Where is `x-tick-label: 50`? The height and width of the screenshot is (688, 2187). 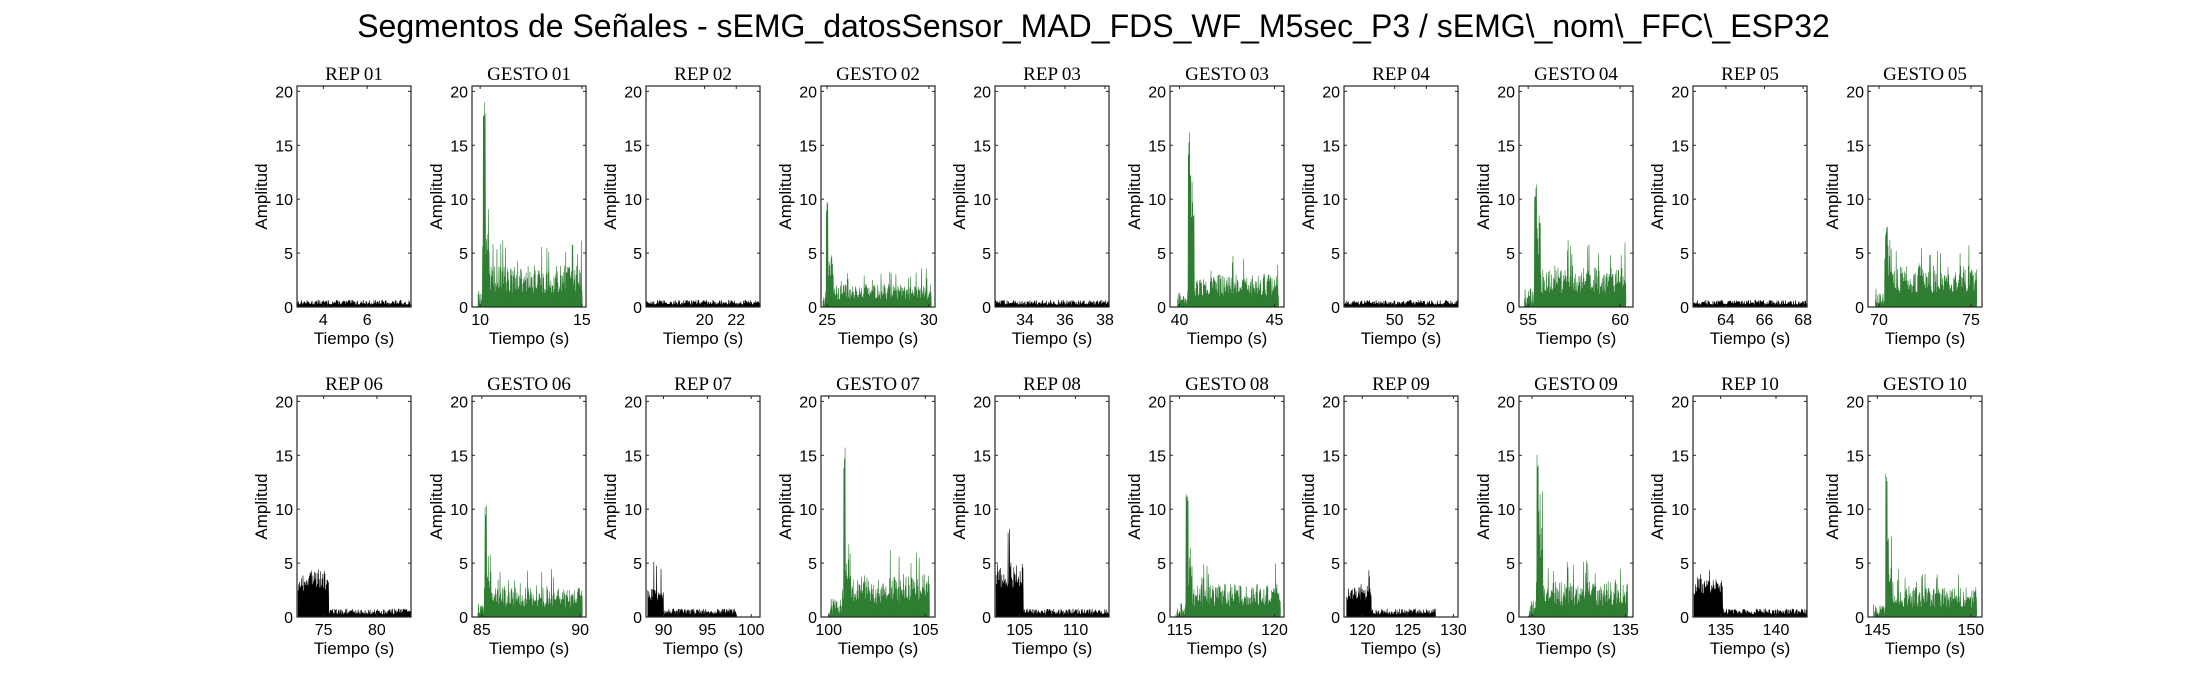 x-tick-label: 50 is located at coordinates (1395, 320).